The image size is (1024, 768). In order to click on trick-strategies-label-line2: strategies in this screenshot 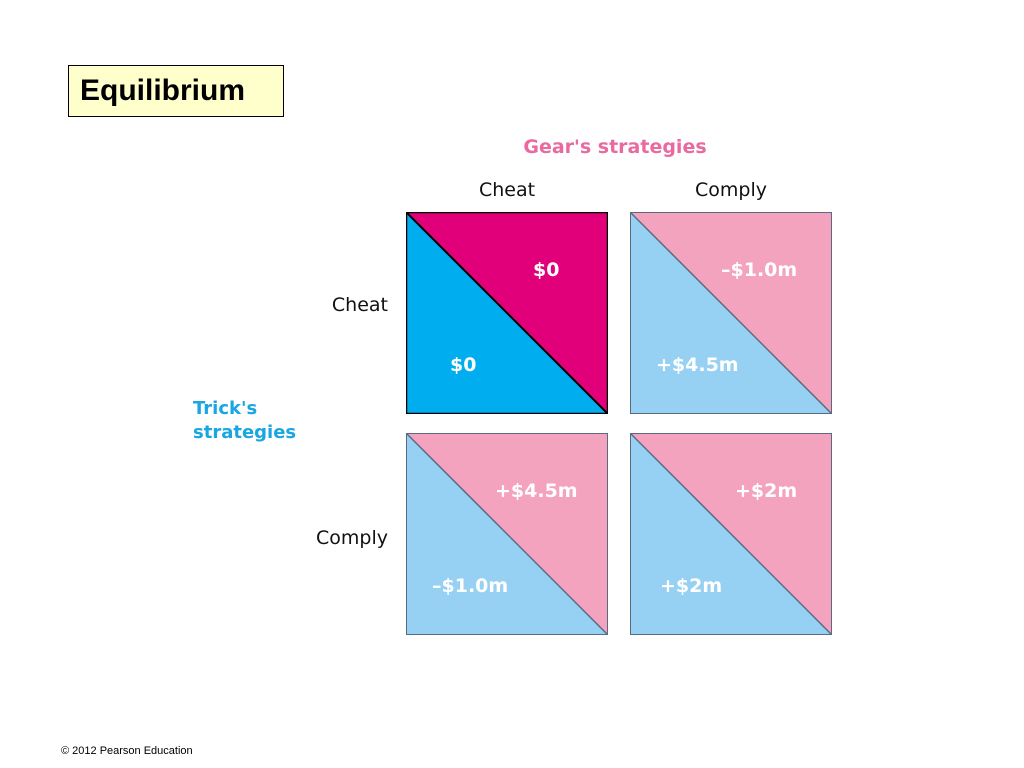, I will do `click(245, 432)`.